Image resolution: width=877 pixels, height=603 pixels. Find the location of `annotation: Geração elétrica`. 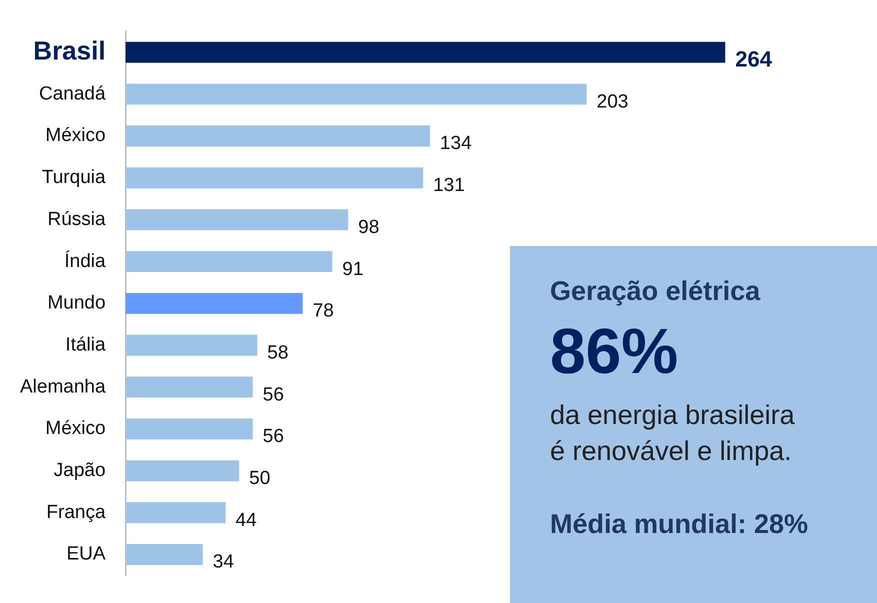

annotation: Geração elétrica is located at coordinates (656, 291).